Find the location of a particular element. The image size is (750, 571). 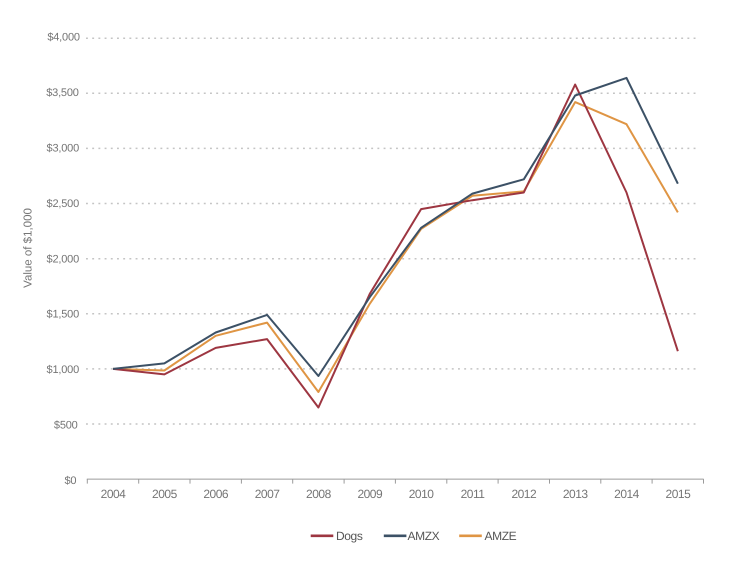

svg-text: 2013 is located at coordinates (576, 494).